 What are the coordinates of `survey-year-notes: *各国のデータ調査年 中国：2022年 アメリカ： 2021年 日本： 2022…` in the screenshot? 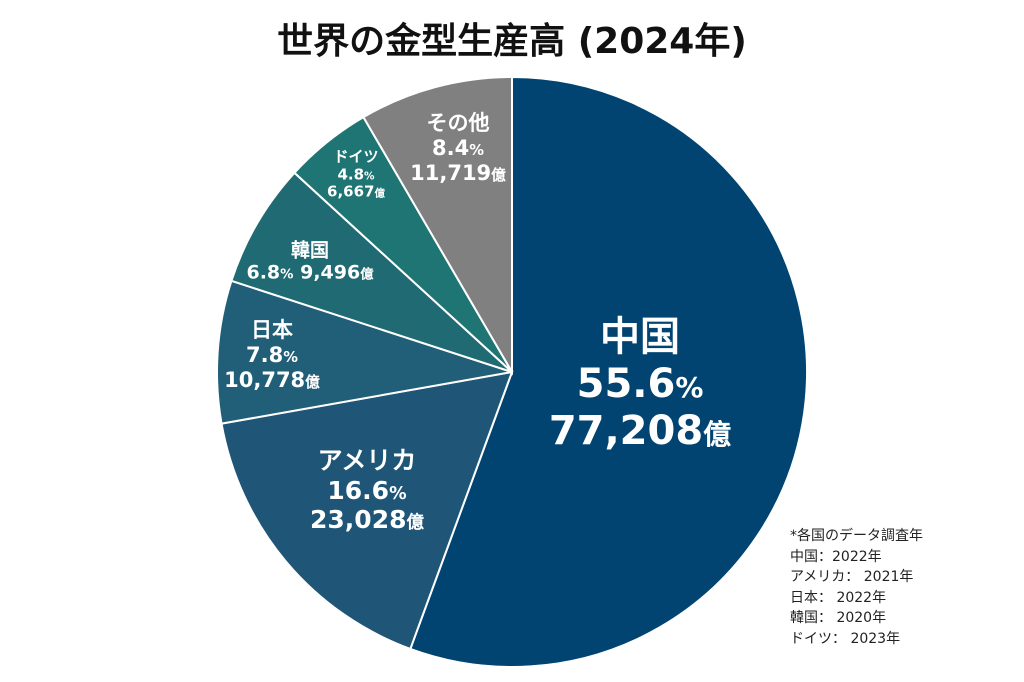 It's located at (856, 587).